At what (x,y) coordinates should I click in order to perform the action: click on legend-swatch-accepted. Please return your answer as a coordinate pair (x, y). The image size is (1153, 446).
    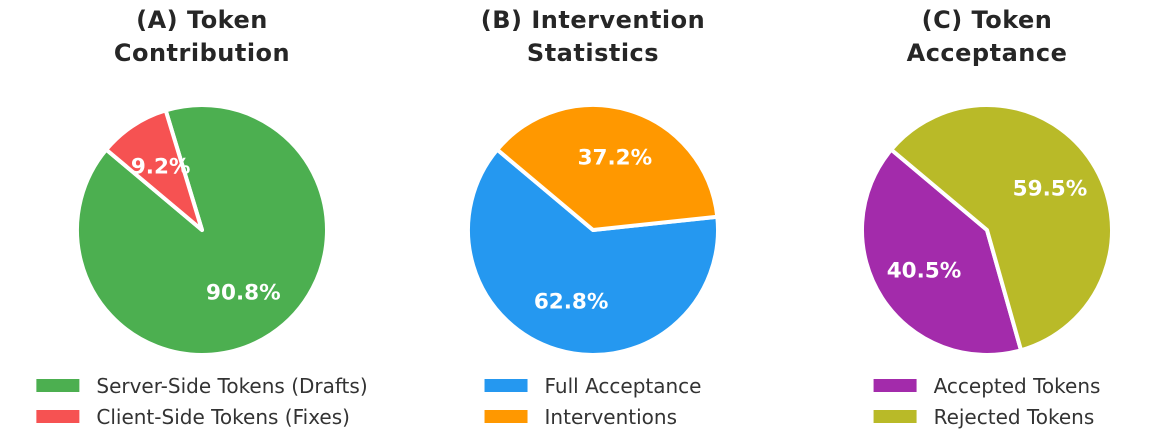
    Looking at the image, I should click on (895, 385).